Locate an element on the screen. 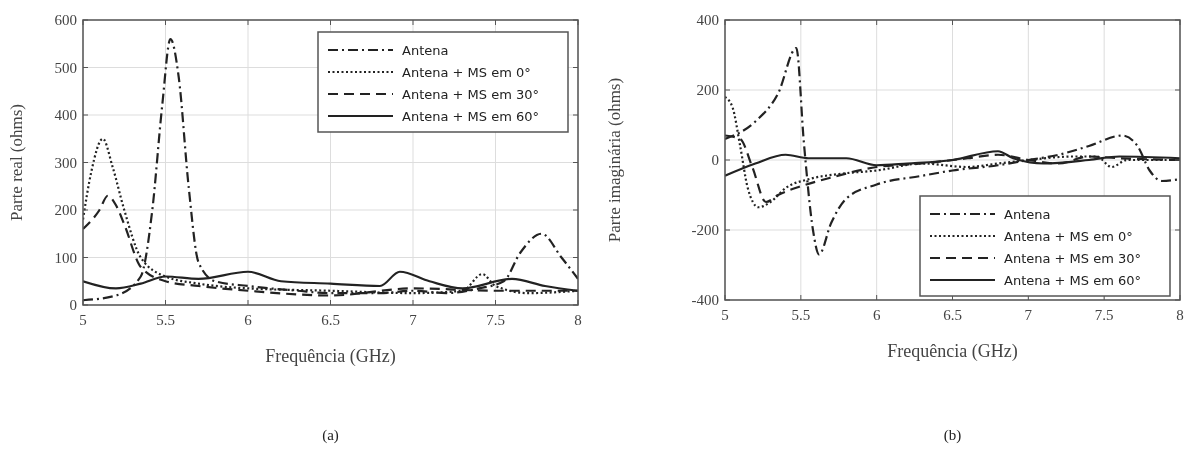  y-tick-label: 300 is located at coordinates (65, 162).